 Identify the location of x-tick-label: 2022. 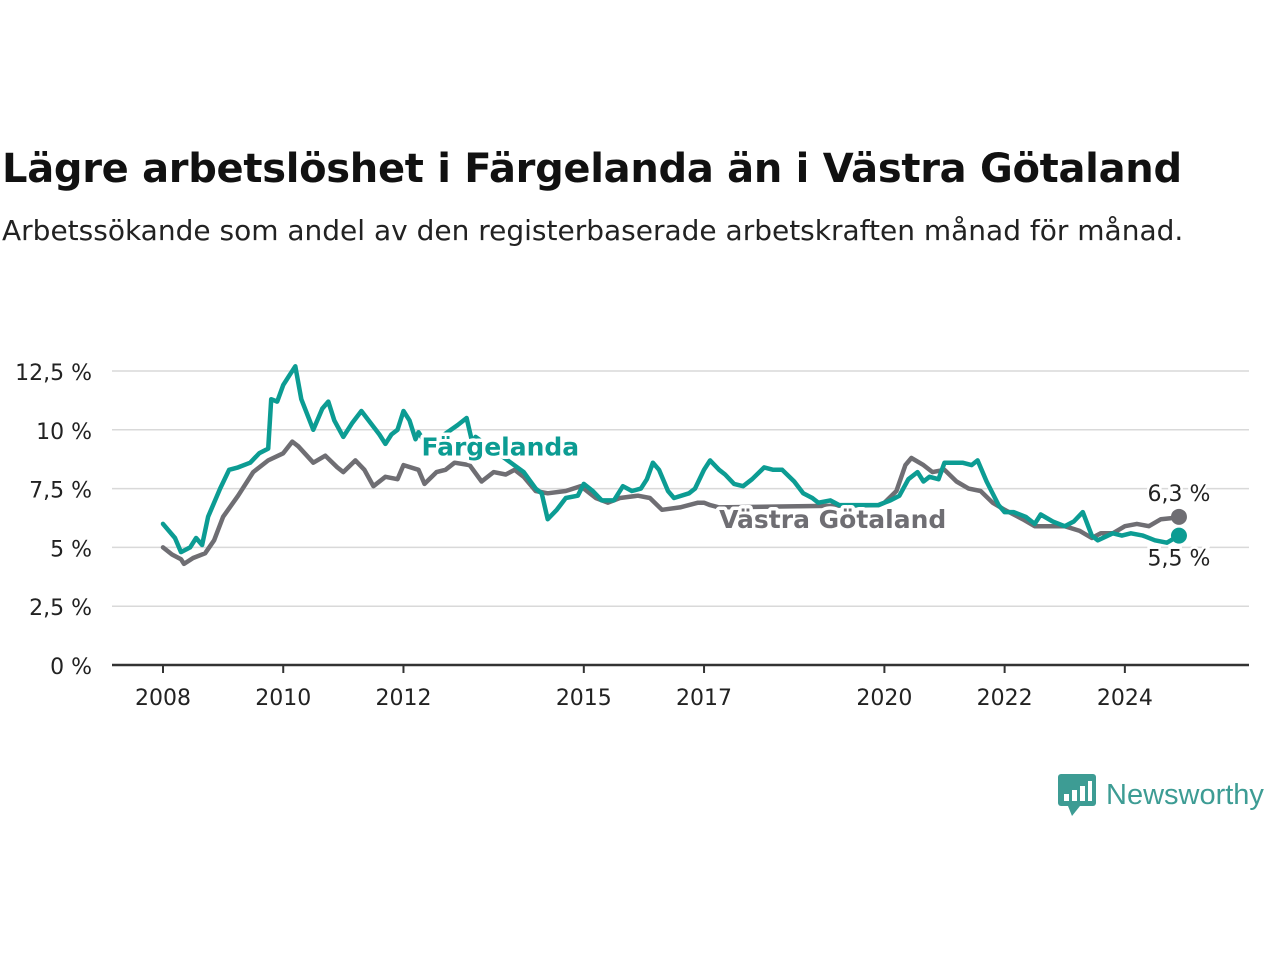
(1005, 698).